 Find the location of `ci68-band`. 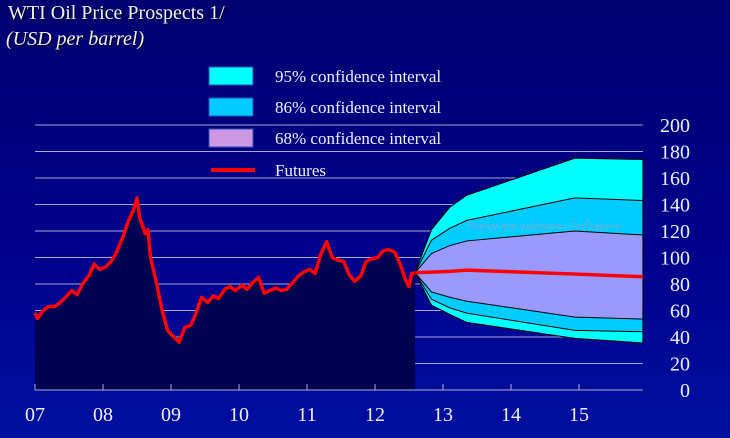

ci68-band is located at coordinates (529, 275).